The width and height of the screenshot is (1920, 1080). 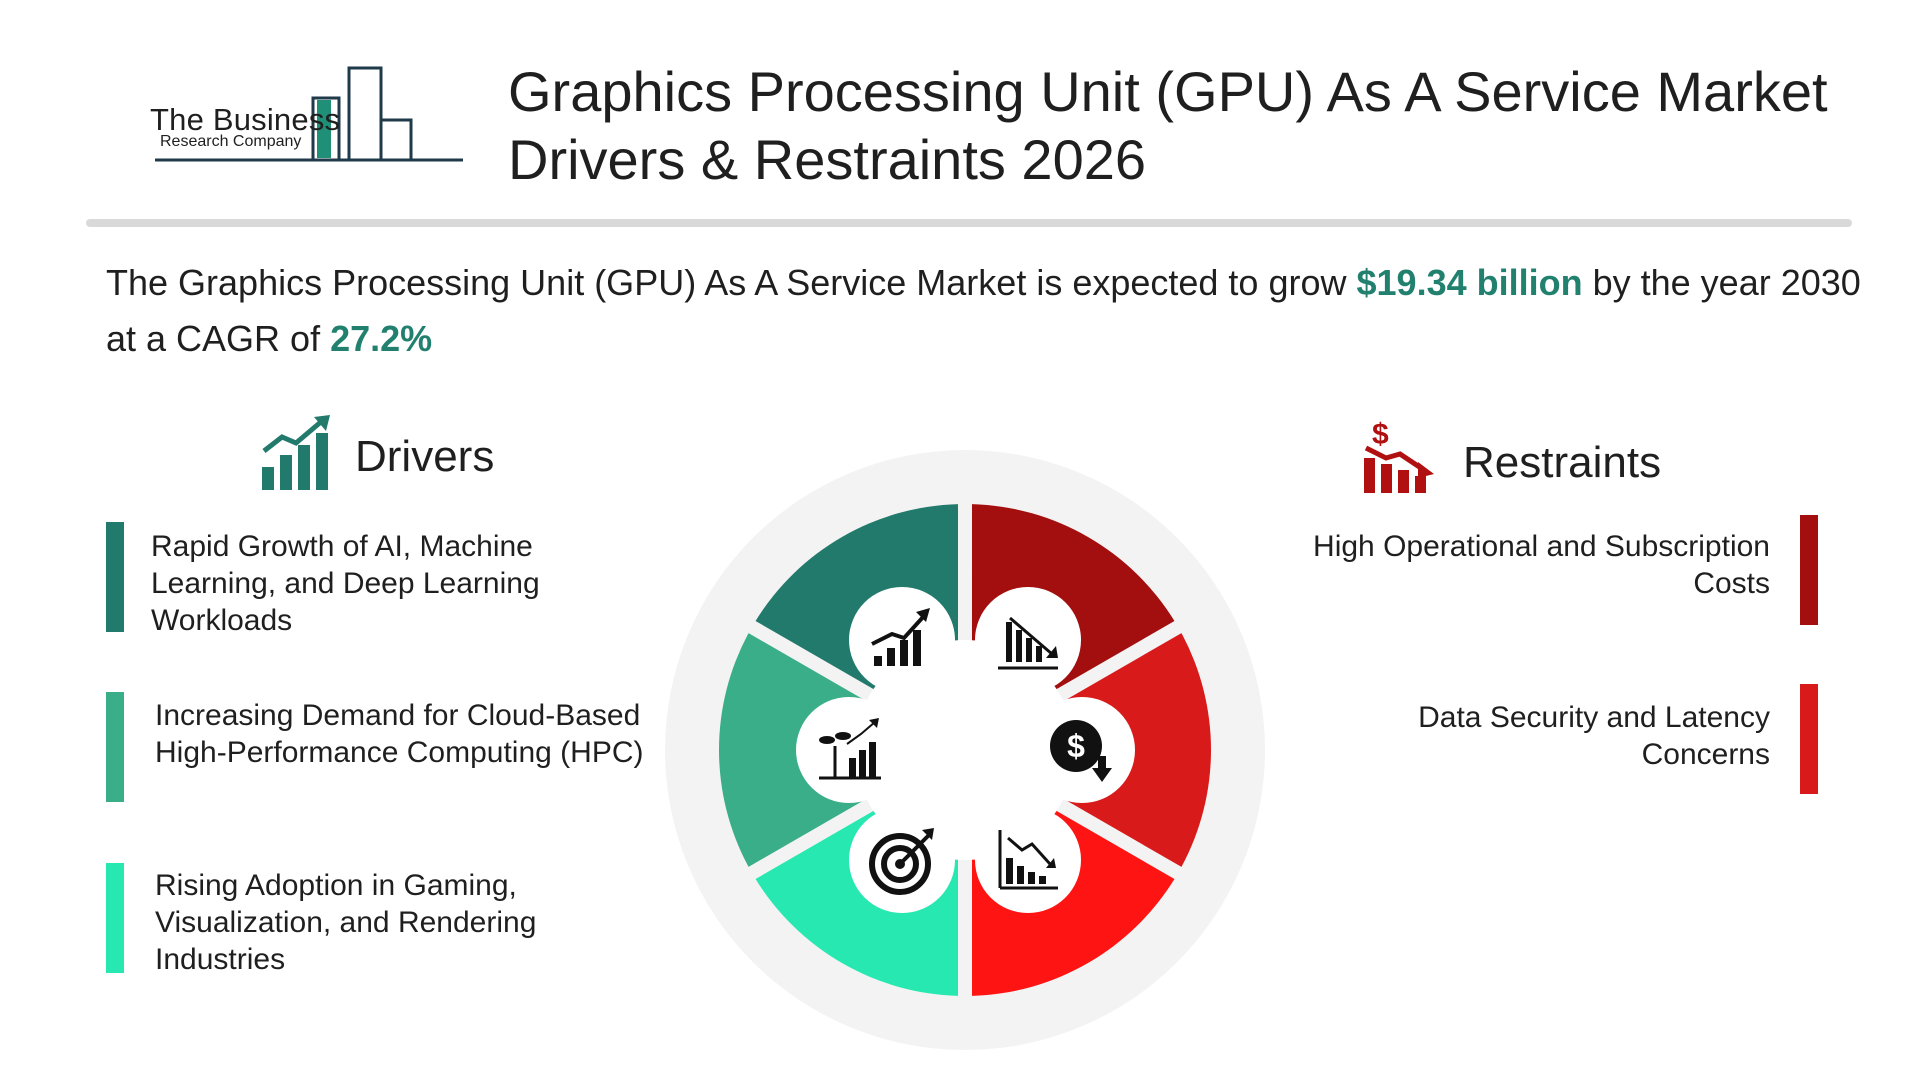 What do you see at coordinates (1541, 565) in the screenshot?
I see `restraint-text-1: High Operational and Subscription Costs` at bounding box center [1541, 565].